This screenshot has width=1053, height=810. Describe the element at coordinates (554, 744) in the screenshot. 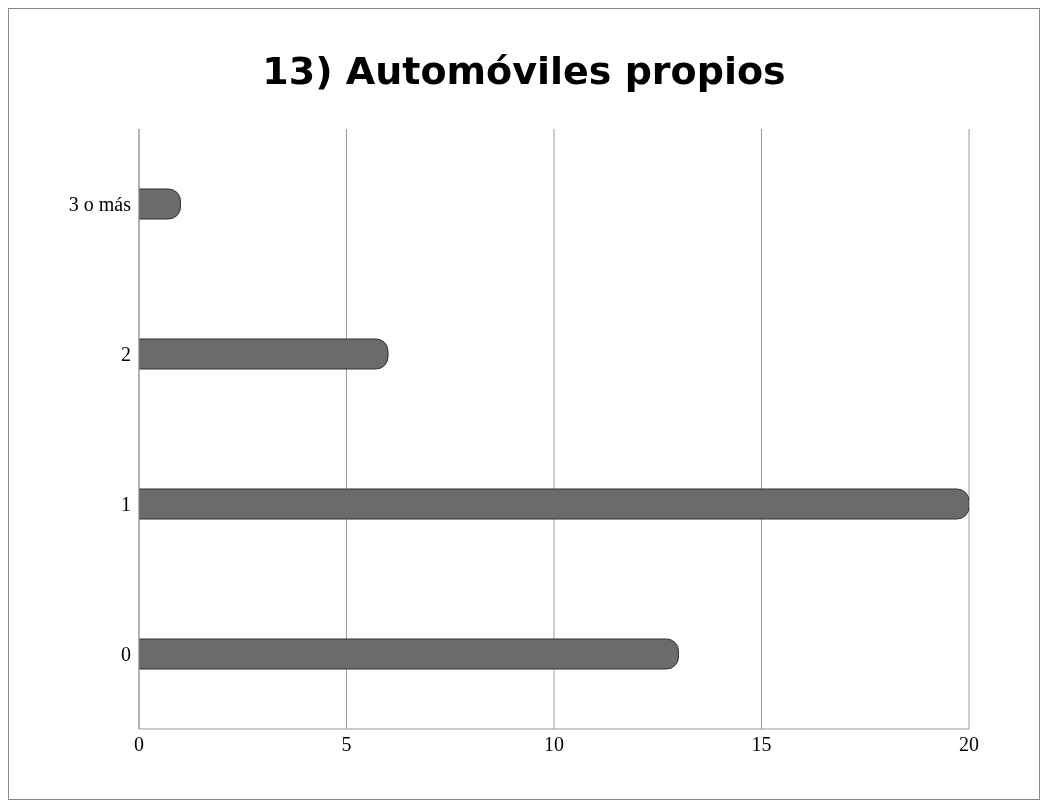

I see `x-tick-label: 10` at that location.